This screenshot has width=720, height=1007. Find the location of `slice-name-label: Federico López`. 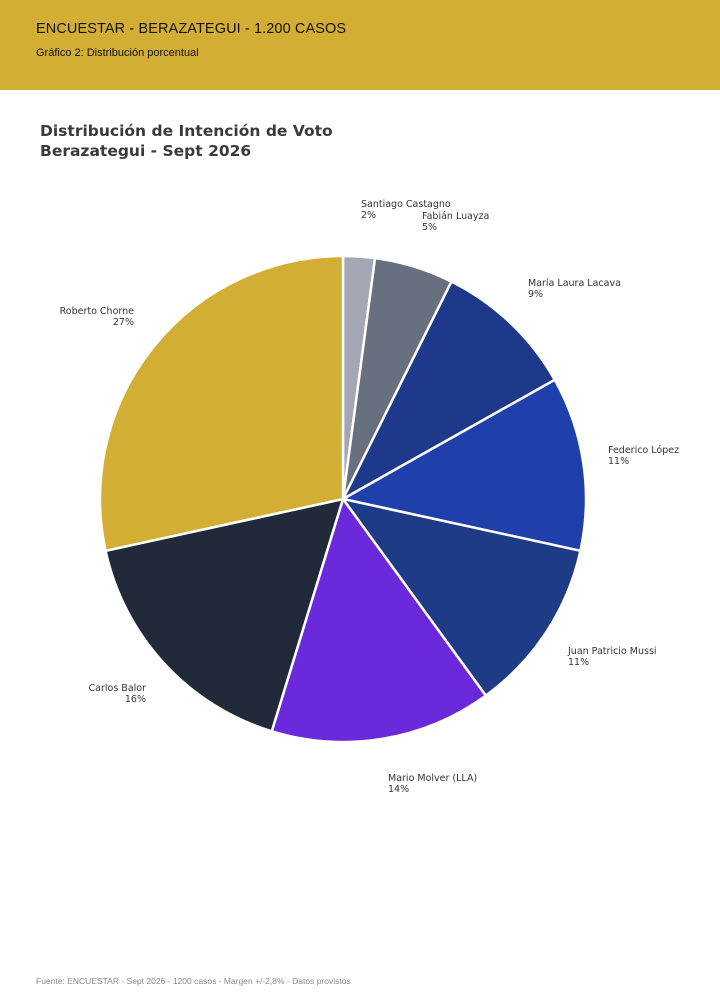

slice-name-label: Federico López is located at coordinates (643, 450).